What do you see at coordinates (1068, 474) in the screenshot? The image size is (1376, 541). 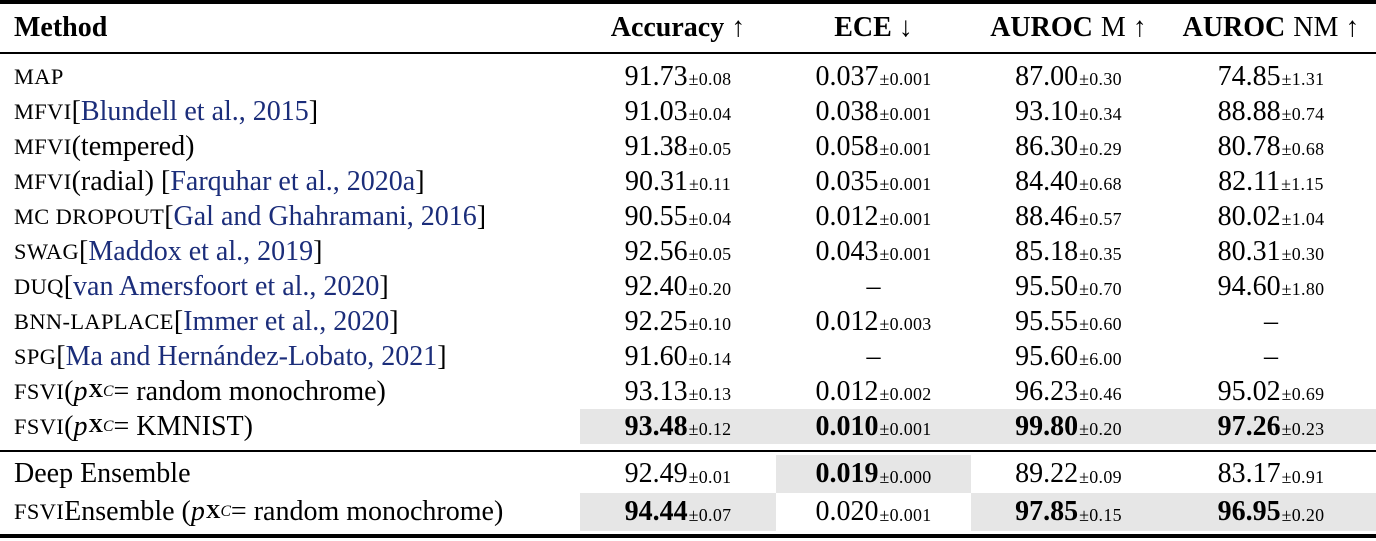 I see `auroc-m-cell: 89.22 ±0.09` at bounding box center [1068, 474].